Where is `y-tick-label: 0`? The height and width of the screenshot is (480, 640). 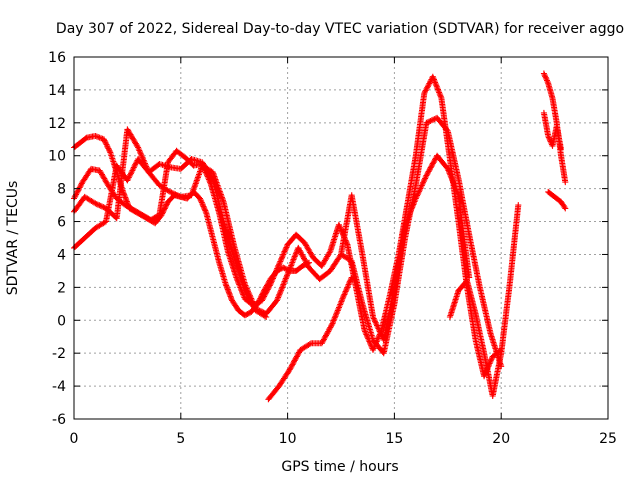
y-tick-label: 0 is located at coordinates (61, 321).